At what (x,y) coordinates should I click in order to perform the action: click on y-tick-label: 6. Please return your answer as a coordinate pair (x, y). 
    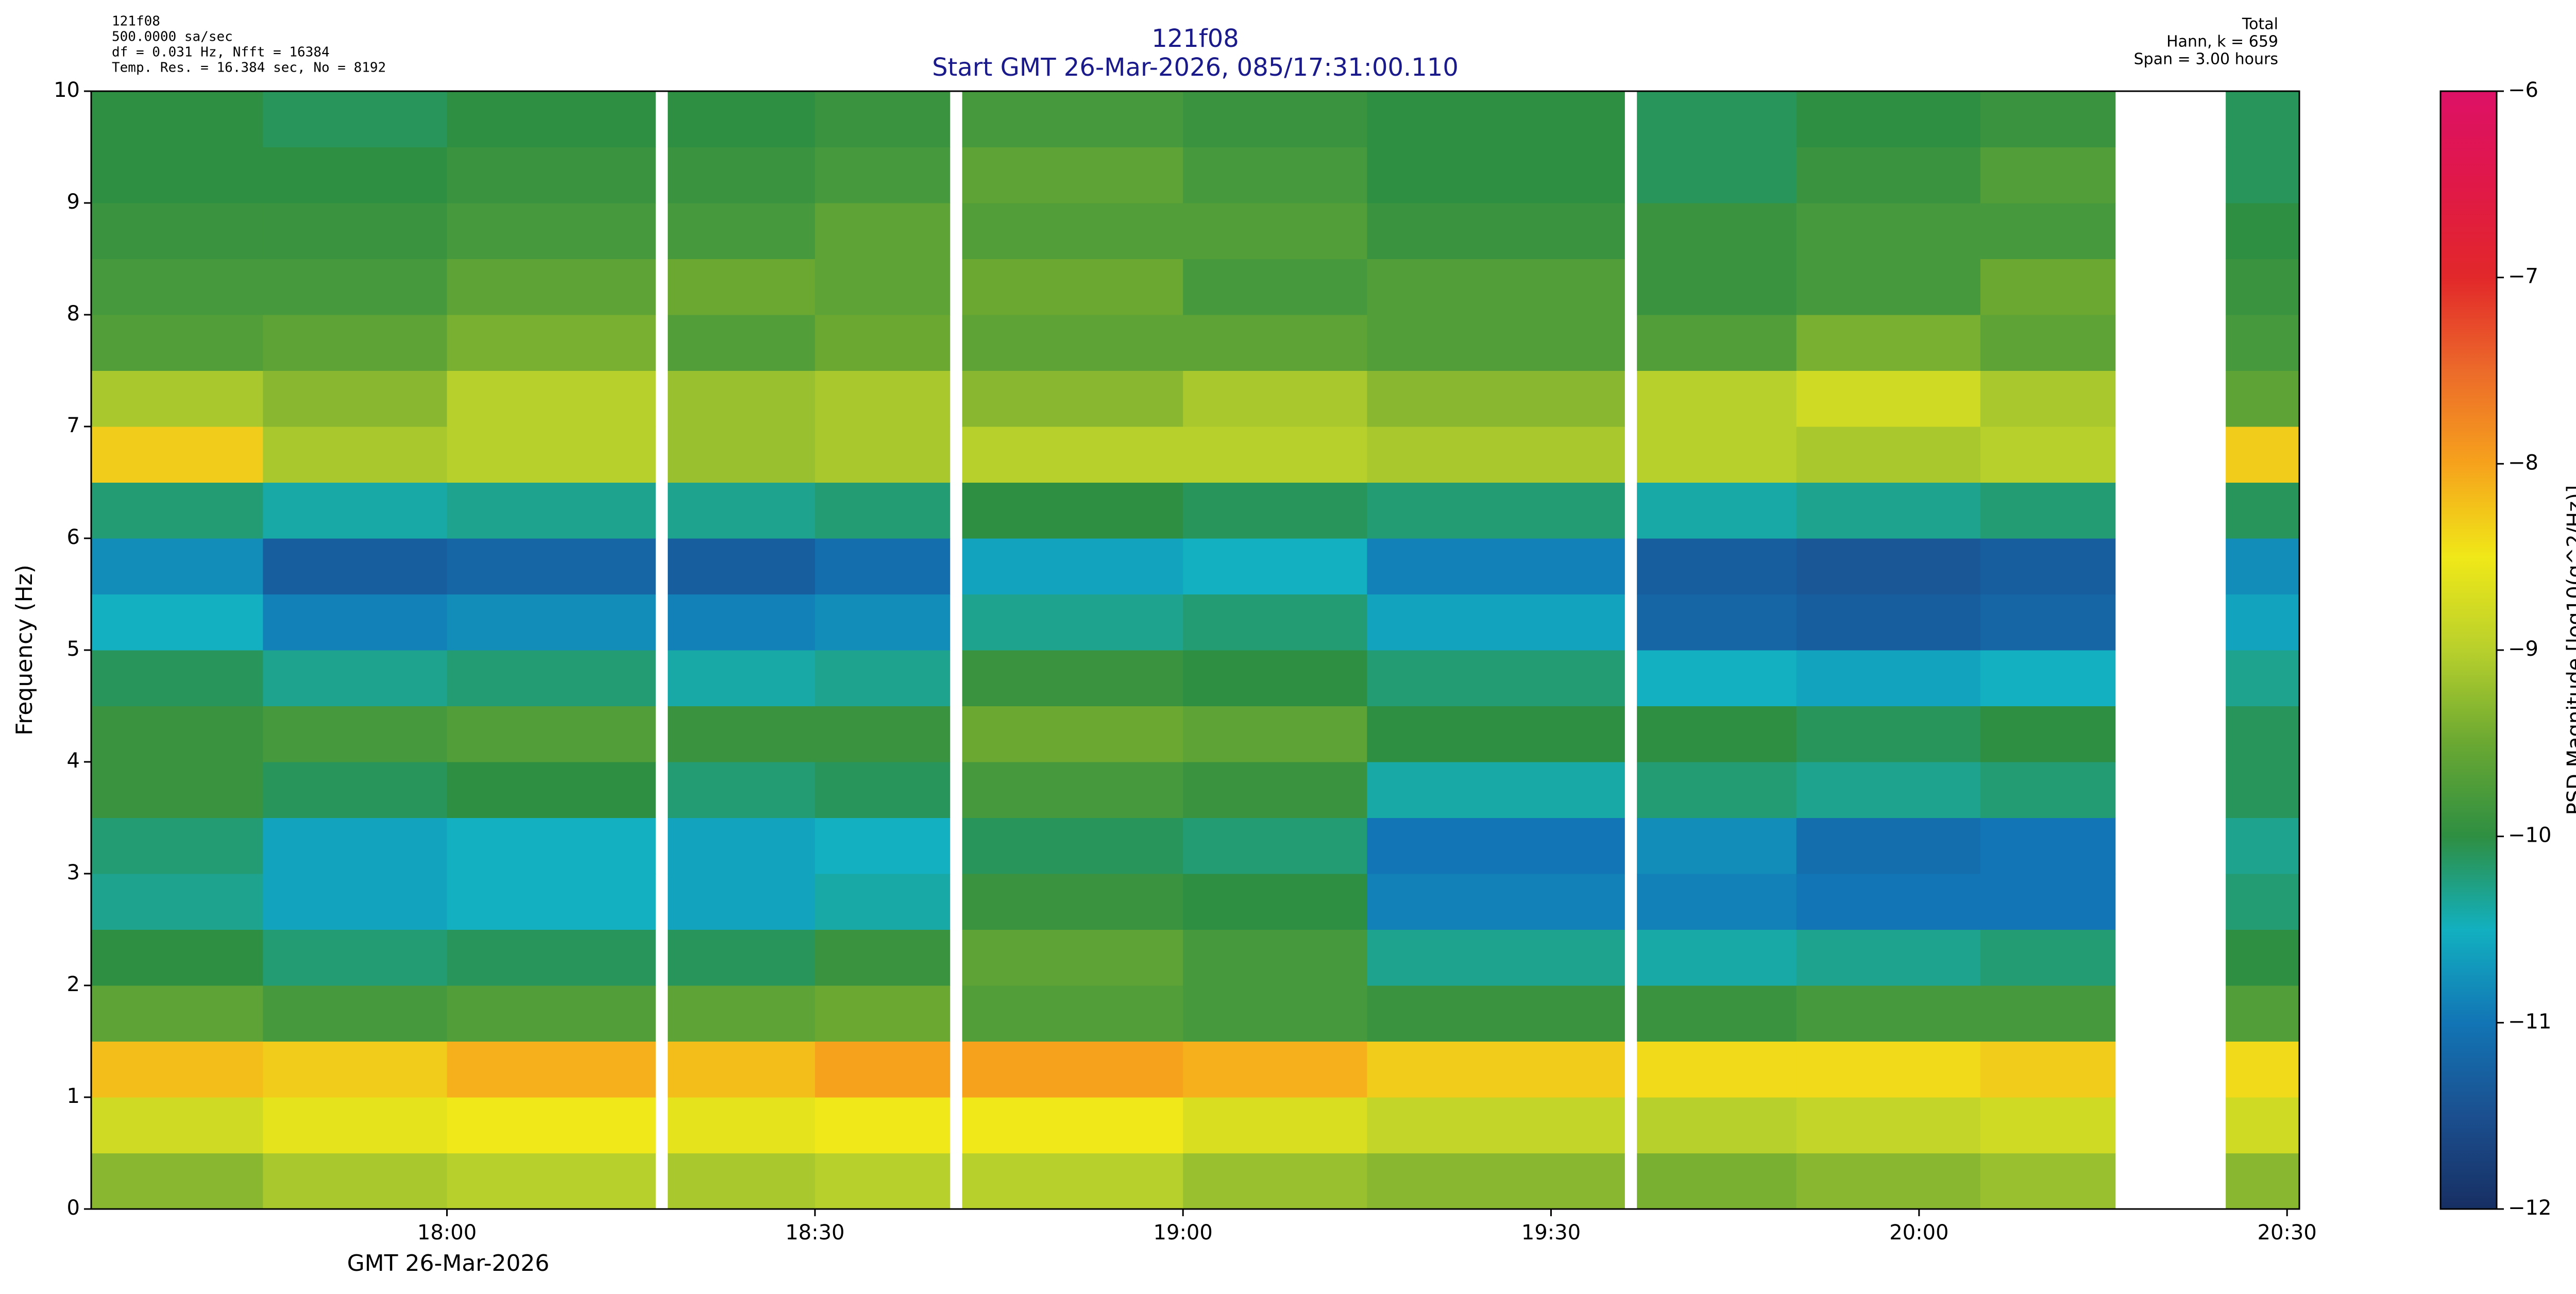
    Looking at the image, I should click on (73, 537).